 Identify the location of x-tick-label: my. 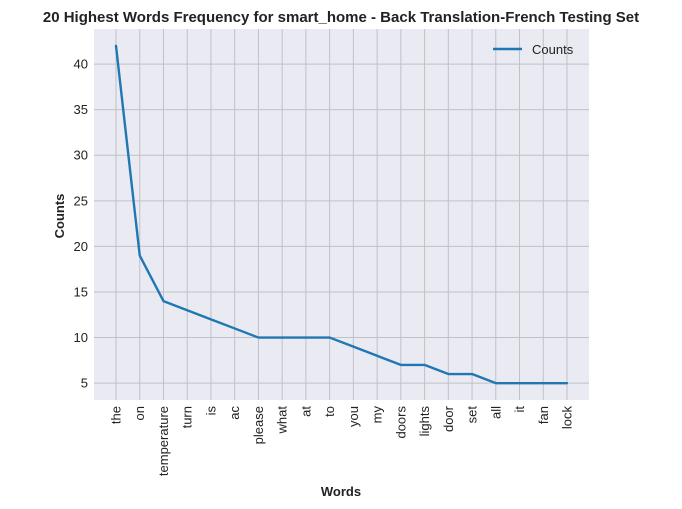
(377, 415).